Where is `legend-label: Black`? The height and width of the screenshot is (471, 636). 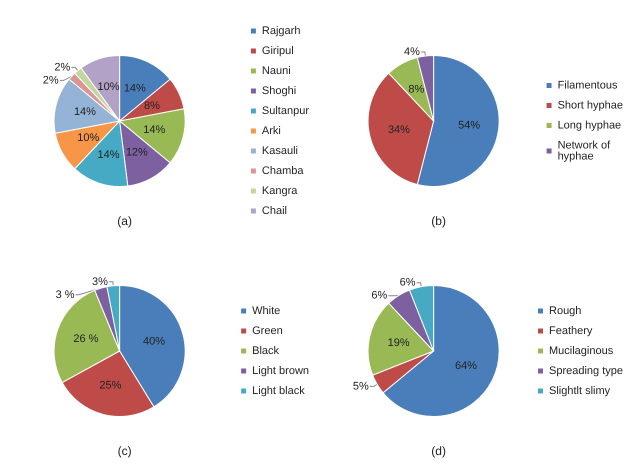
legend-label: Black is located at coordinates (266, 351).